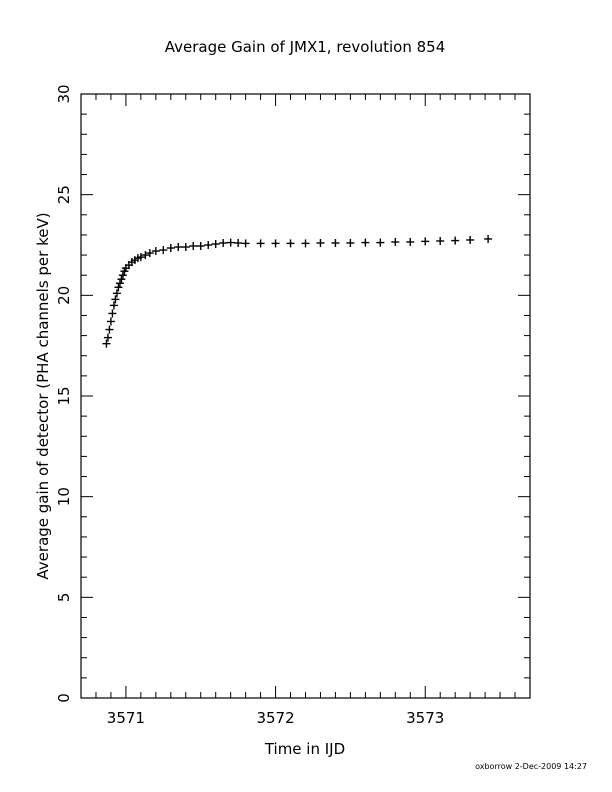 Image resolution: width=612 pixels, height=792 pixels. What do you see at coordinates (64, 395) in the screenshot?
I see `y-tick-label: 15` at bounding box center [64, 395].